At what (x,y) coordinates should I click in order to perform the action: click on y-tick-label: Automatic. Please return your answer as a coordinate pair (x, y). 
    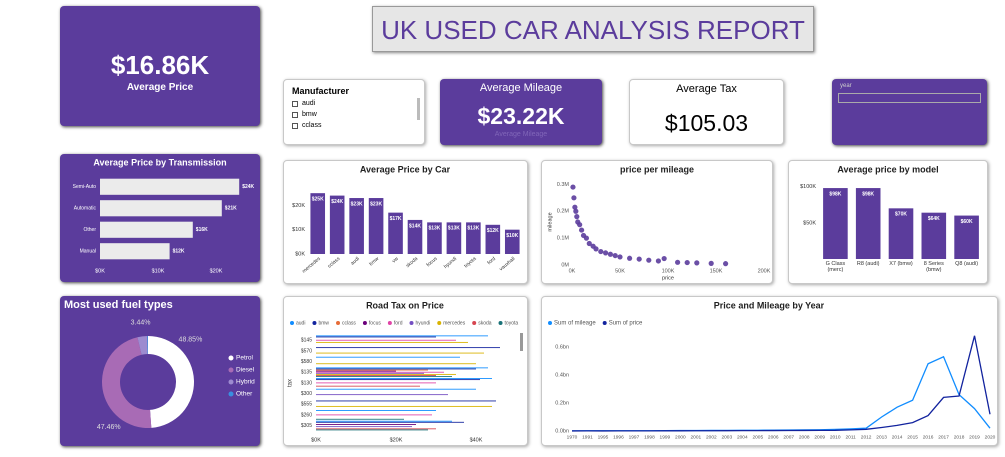
    Looking at the image, I should click on (85, 209).